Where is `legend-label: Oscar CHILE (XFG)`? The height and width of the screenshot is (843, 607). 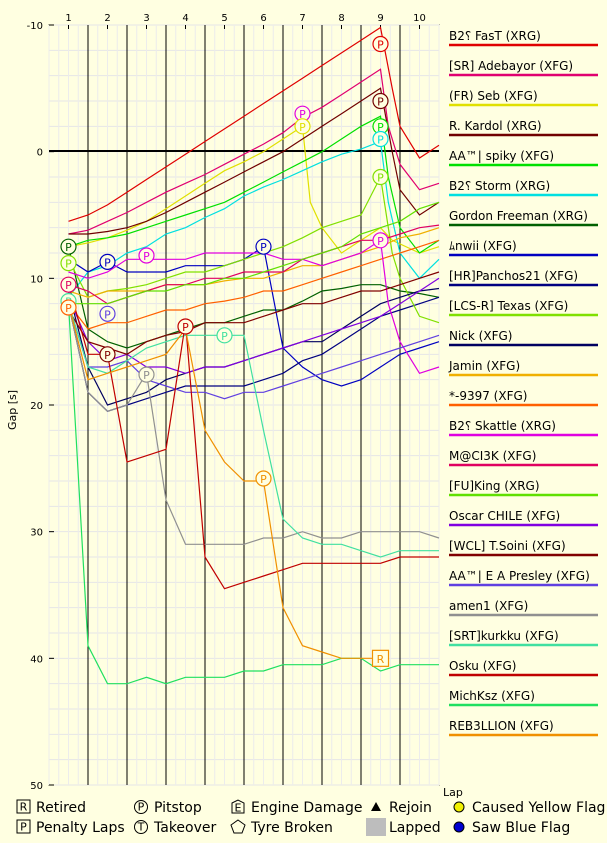
legend-label: Oscar CHILE (XFG) is located at coordinates (504, 516).